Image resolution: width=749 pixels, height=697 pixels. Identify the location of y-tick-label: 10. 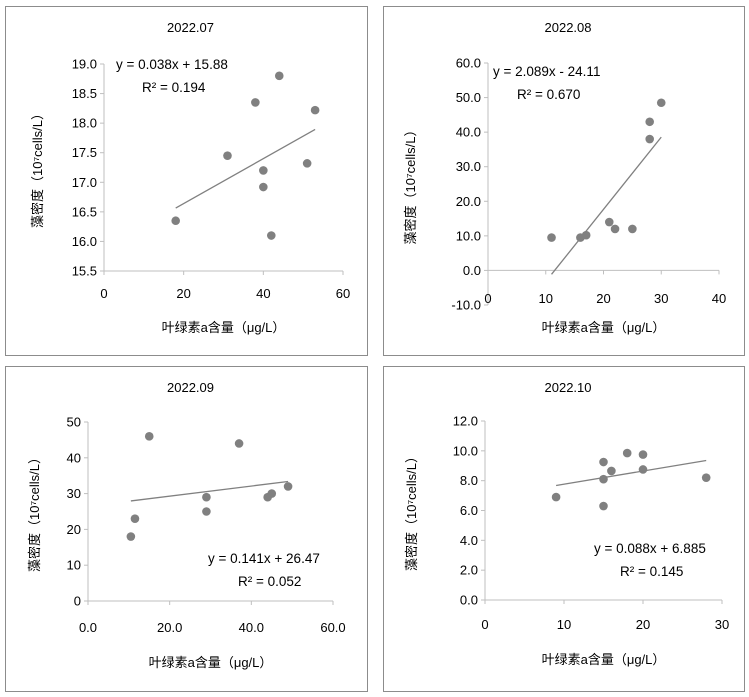
(74, 565).